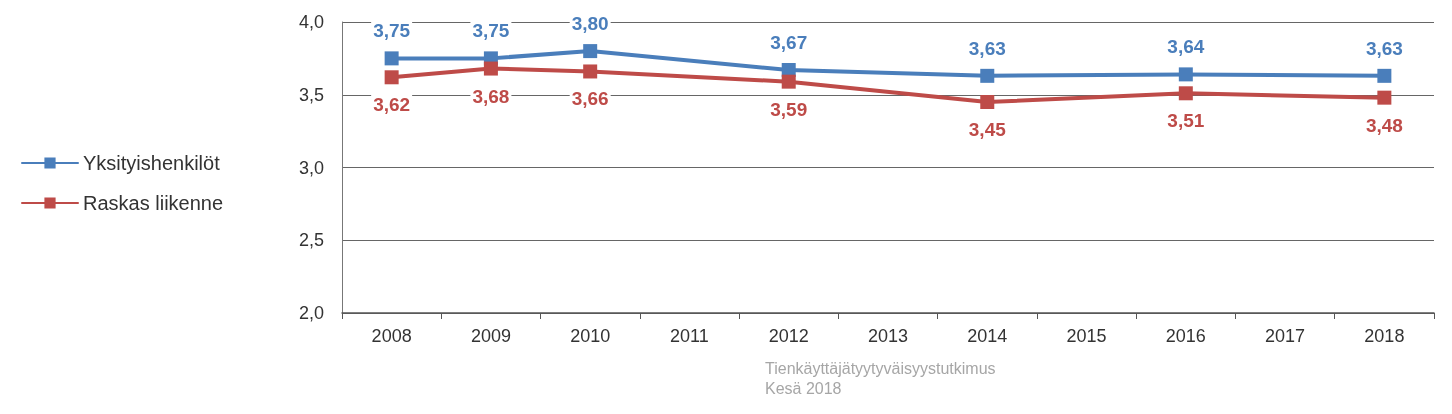 The height and width of the screenshot is (414, 1452). What do you see at coordinates (888, 336) in the screenshot?
I see `x-tick-label: 2013` at bounding box center [888, 336].